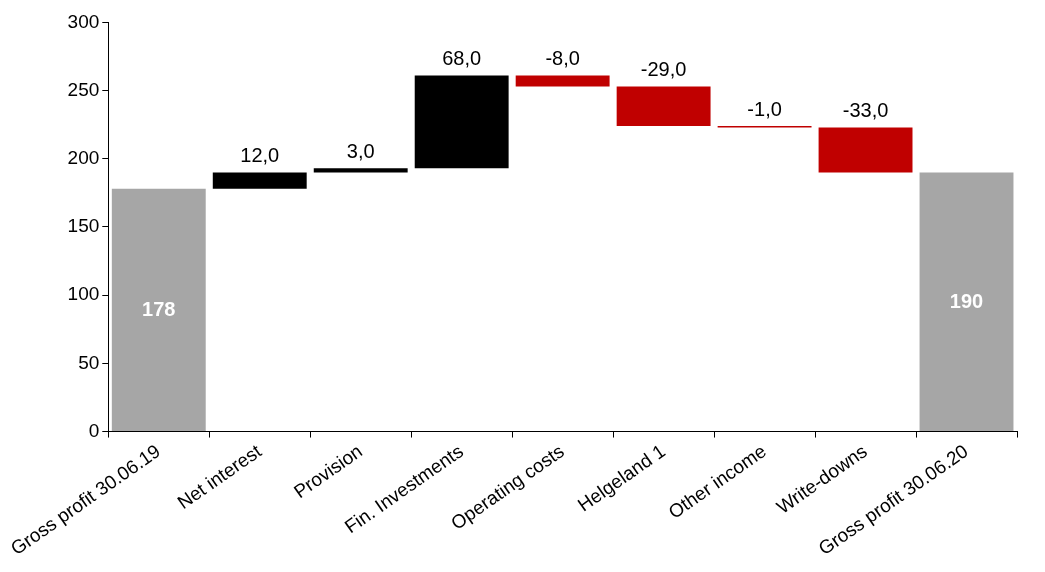 The image size is (1045, 572). What do you see at coordinates (83, 89) in the screenshot?
I see `y-tick-label: 250` at bounding box center [83, 89].